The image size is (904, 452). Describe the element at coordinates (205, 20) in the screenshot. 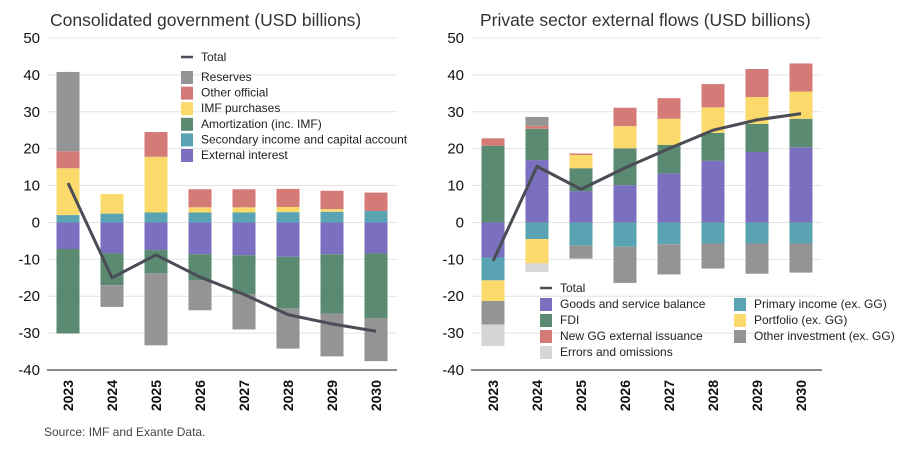

I see `chart-title: Consolidated government (USD billions)` at that location.